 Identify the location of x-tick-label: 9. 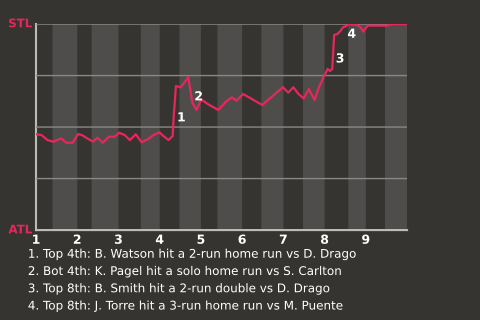
(366, 239).